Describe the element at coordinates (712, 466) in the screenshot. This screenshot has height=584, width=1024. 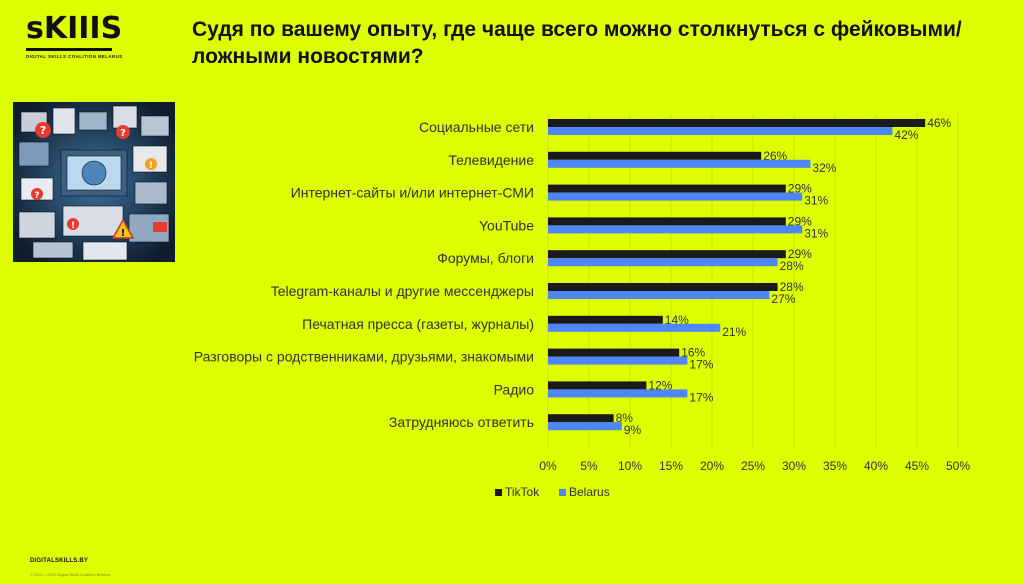
I see `x-tick-label: 20%` at that location.